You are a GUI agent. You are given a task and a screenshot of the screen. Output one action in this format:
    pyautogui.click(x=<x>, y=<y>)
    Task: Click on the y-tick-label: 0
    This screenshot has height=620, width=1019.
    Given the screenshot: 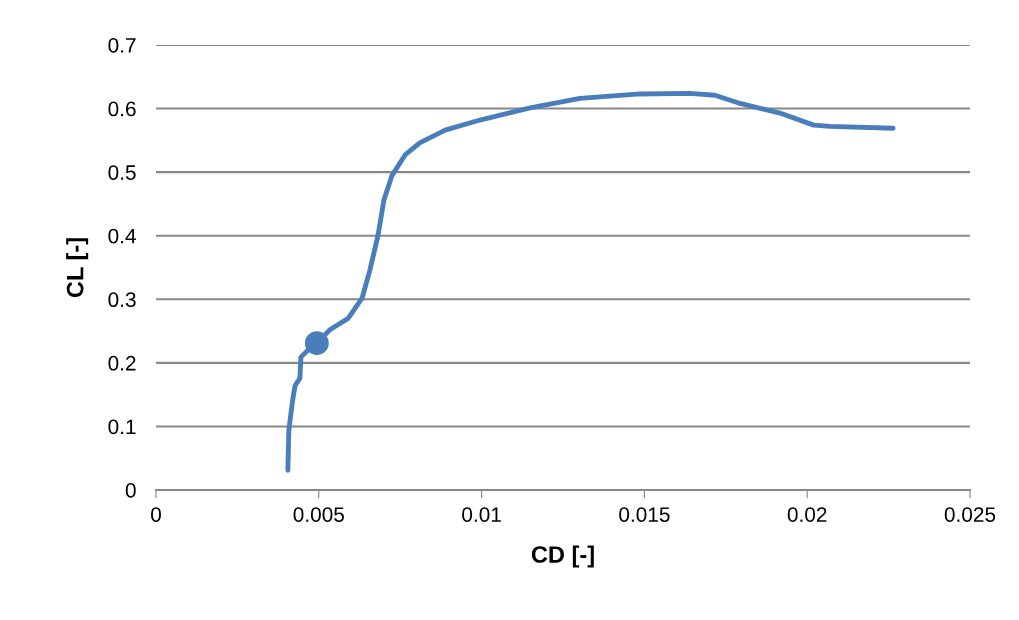 What is the action you would take?
    pyautogui.click(x=130, y=490)
    